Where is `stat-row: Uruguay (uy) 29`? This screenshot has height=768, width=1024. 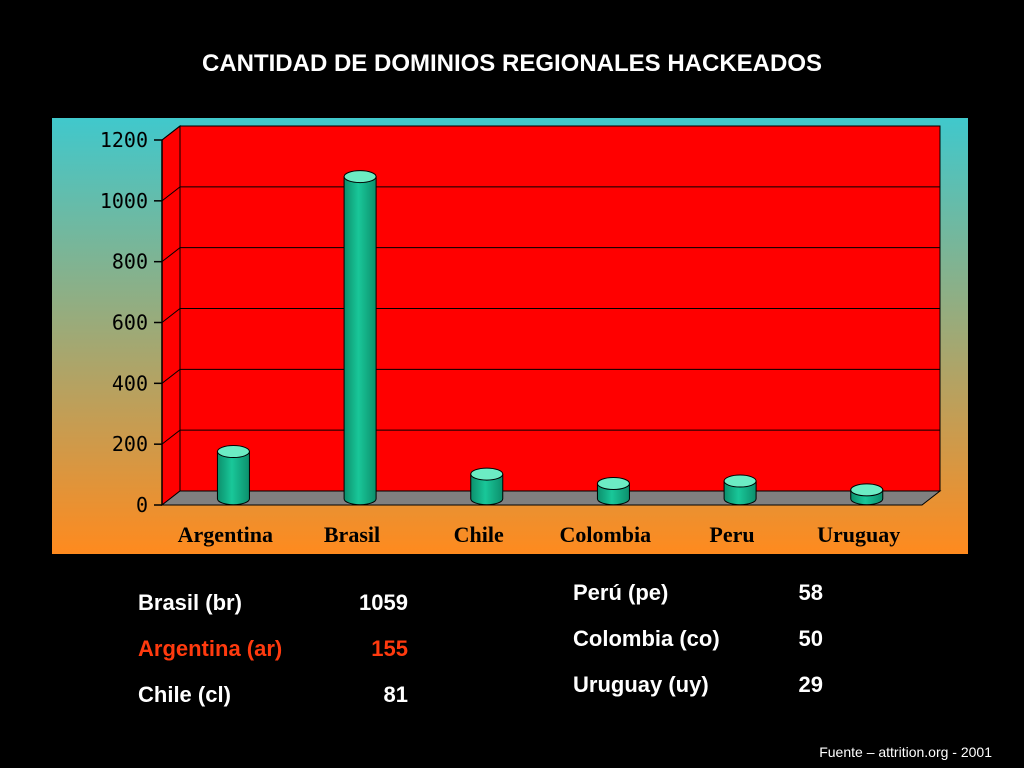 stat-row: Uruguay (uy) 29 is located at coordinates (713, 687).